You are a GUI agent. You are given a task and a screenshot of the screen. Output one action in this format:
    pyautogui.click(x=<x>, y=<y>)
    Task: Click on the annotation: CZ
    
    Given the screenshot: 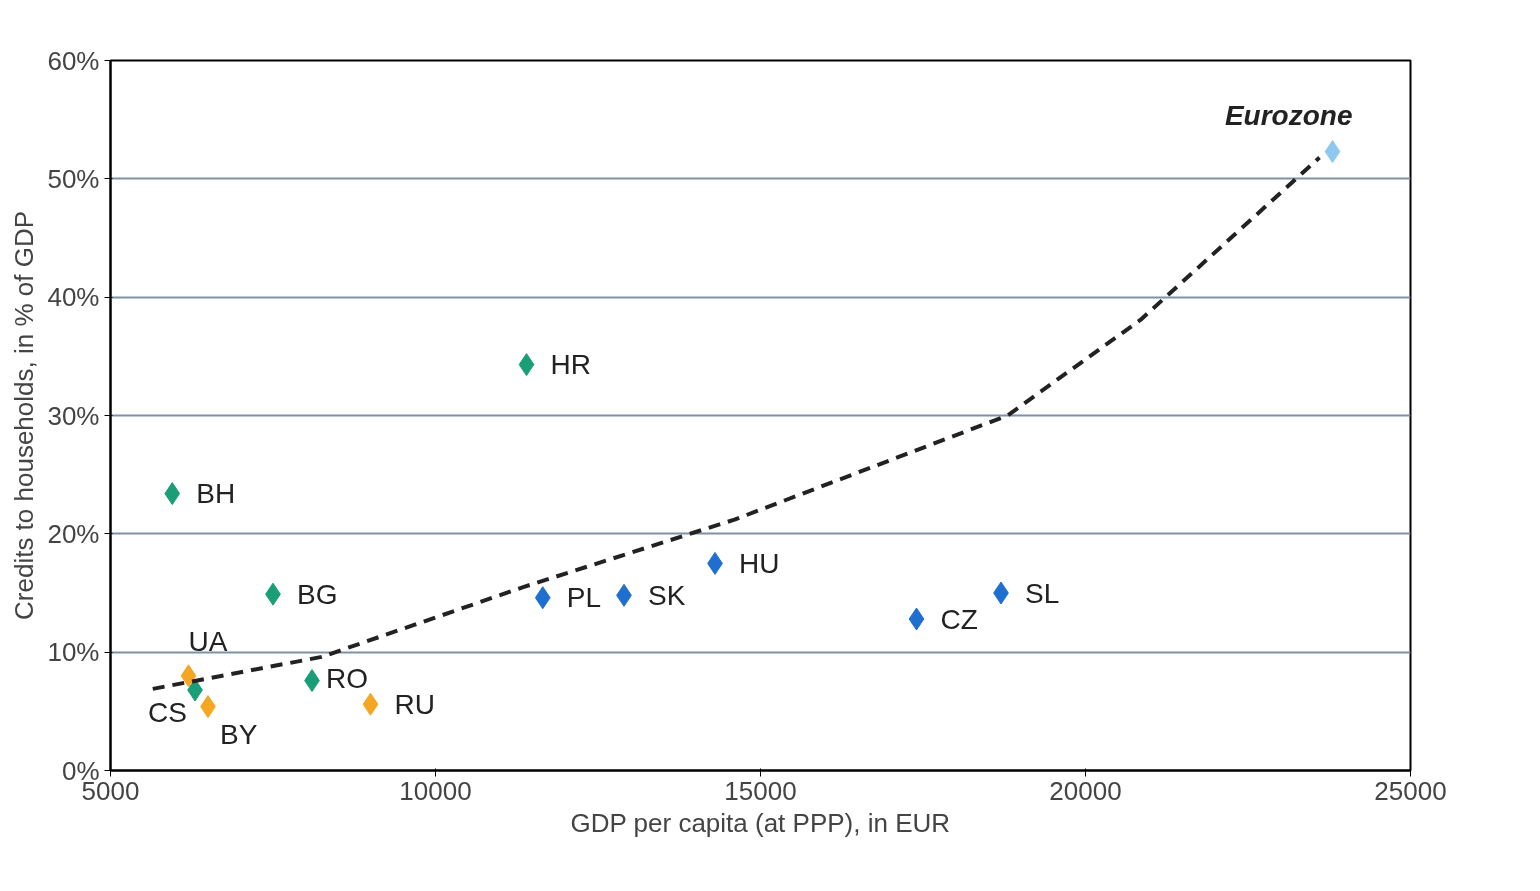 What is the action you would take?
    pyautogui.click(x=959, y=619)
    